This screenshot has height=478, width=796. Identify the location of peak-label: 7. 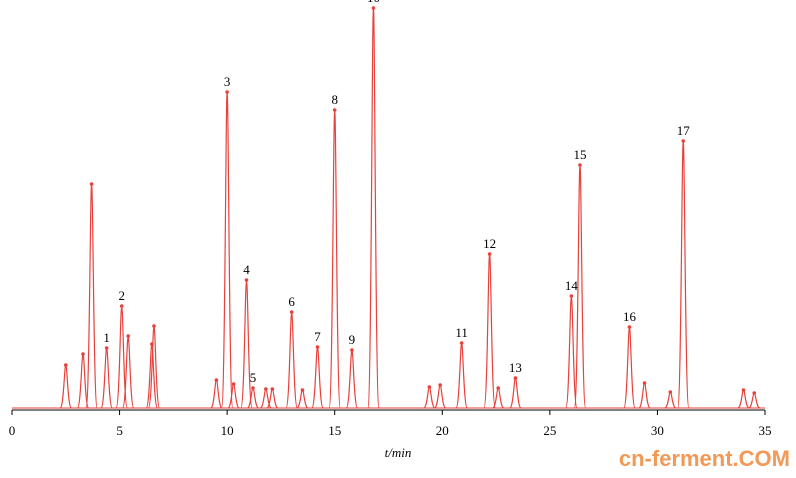
(317, 336).